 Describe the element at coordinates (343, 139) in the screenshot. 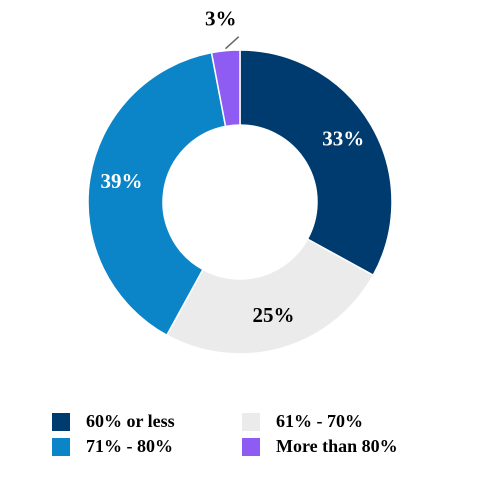

I see `data-label: 33%` at that location.